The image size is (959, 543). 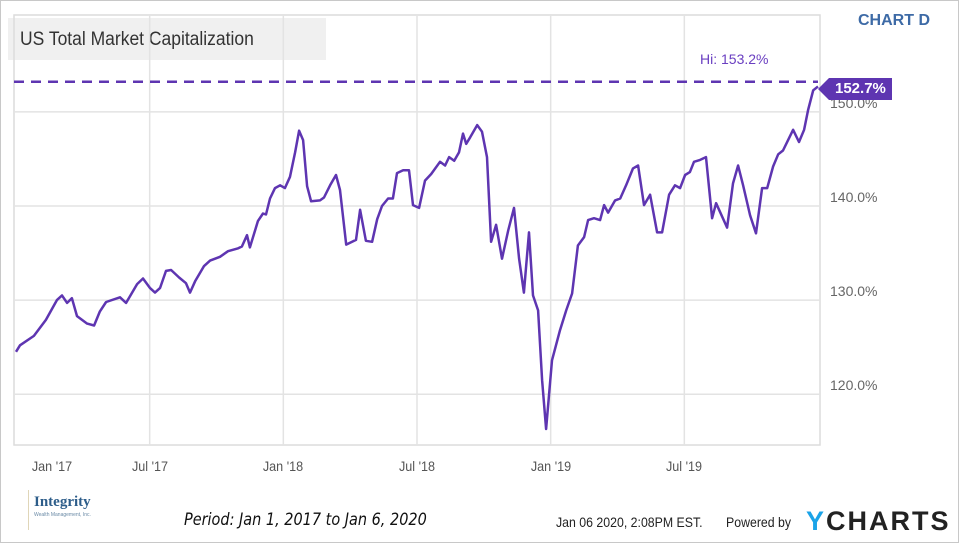 I want to click on timestamp: Jan 06 2020, 2:08PM EST., so click(x=629, y=522).